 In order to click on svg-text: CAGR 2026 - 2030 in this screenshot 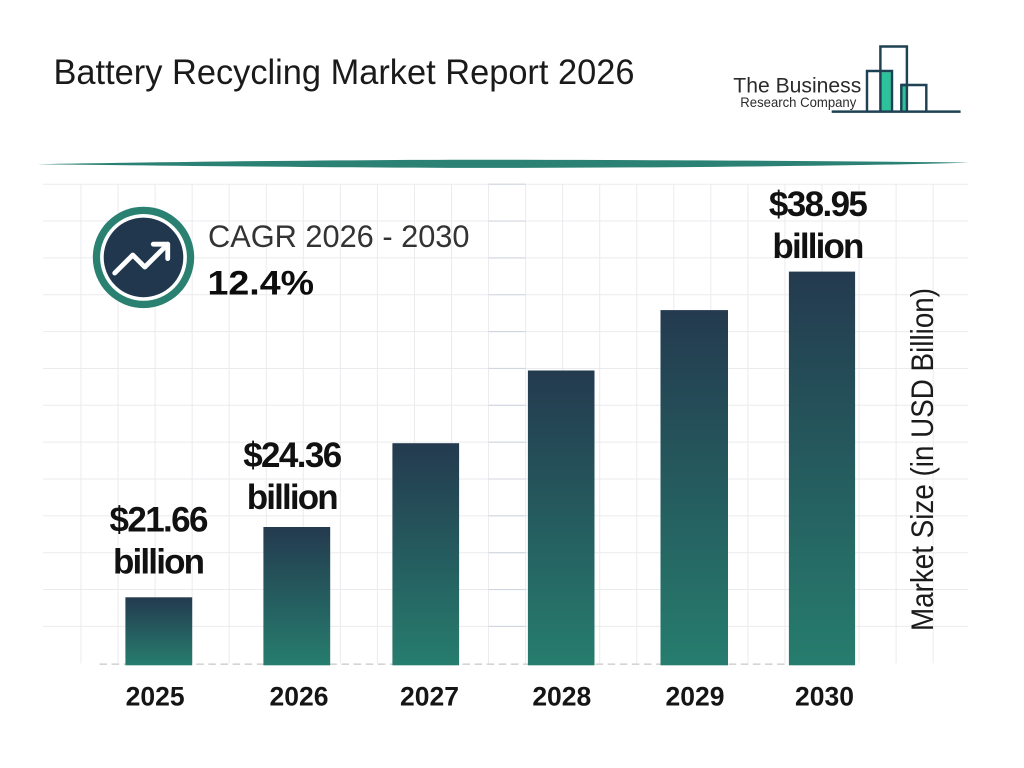, I will do `click(339, 236)`.